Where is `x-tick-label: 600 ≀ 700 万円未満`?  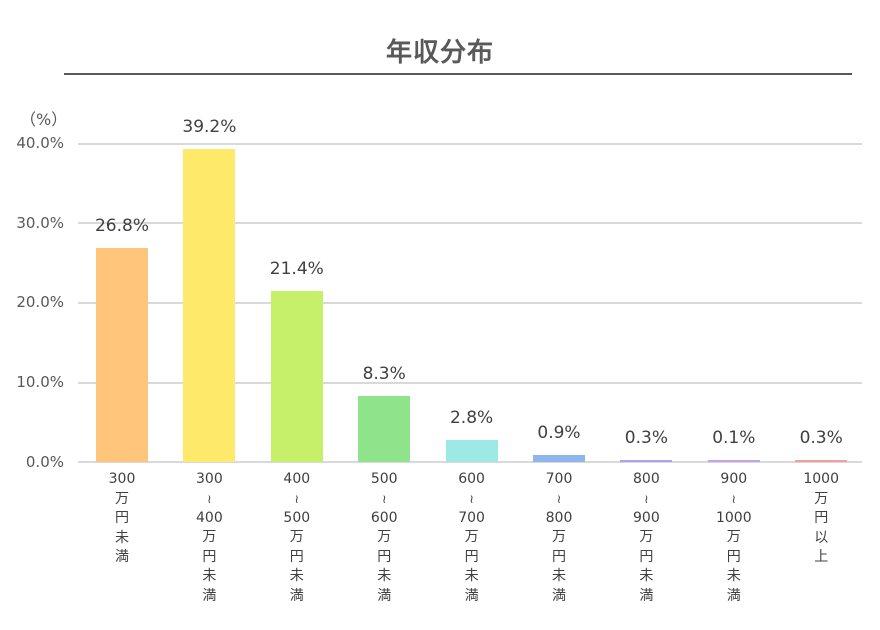
x-tick-label: 600 ≀ 700 万円未満 is located at coordinates (472, 538).